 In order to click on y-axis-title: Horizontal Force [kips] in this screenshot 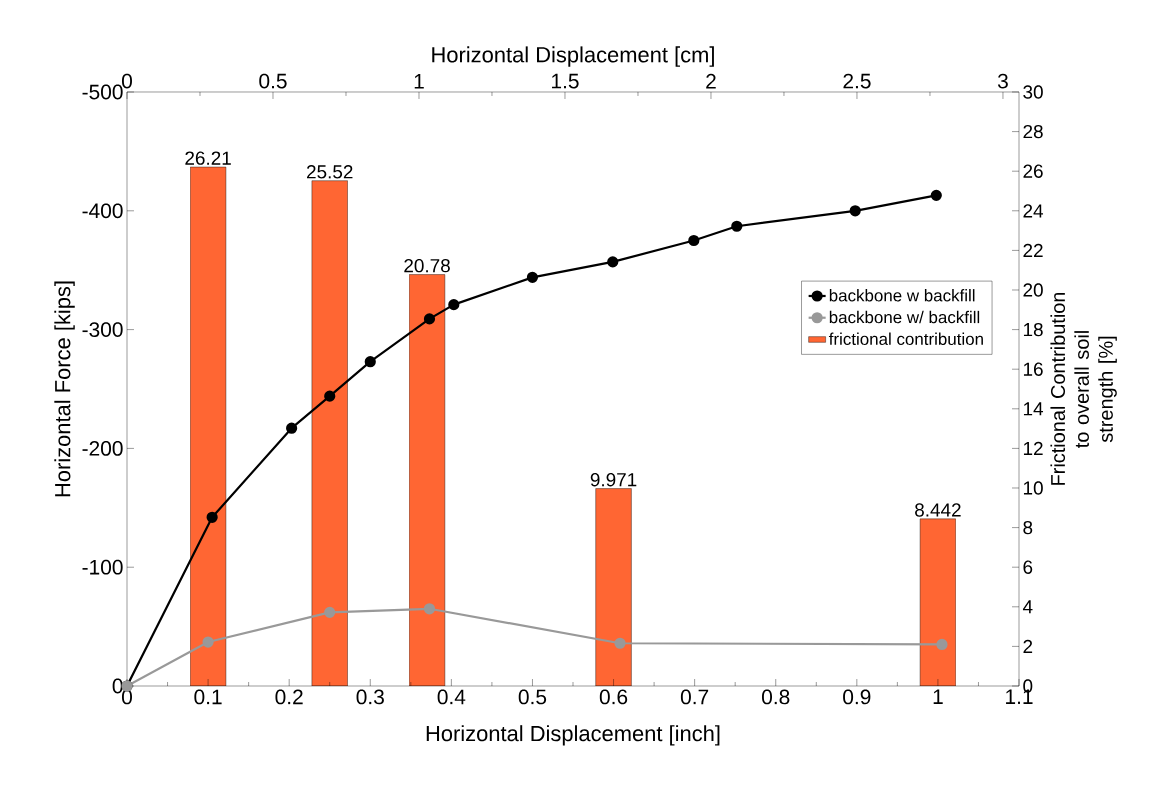, I will do `click(64, 389)`.